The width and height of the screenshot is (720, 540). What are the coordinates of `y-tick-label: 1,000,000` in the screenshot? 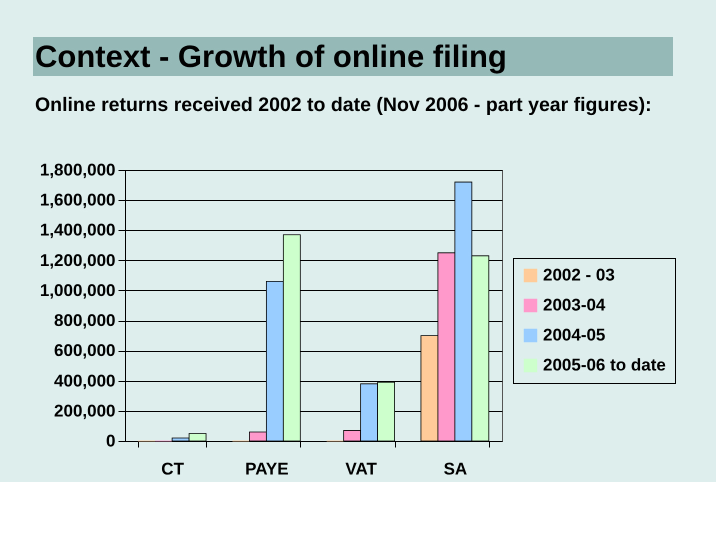 It's located at (78, 290).